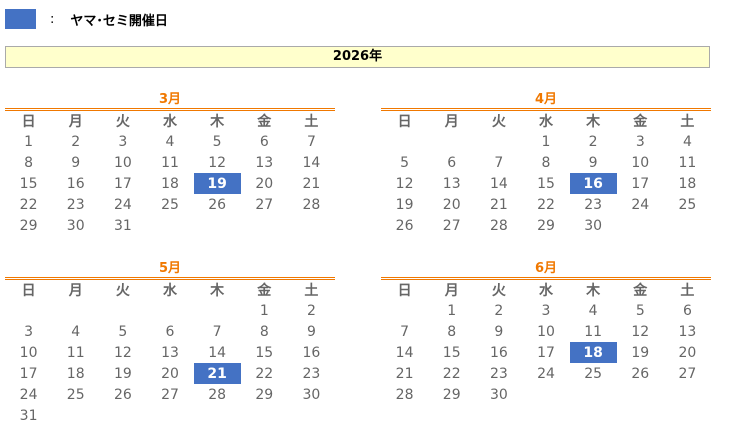 Image resolution: width=730 pixels, height=438 pixels. I want to click on event-day-cell: 18, so click(593, 352).